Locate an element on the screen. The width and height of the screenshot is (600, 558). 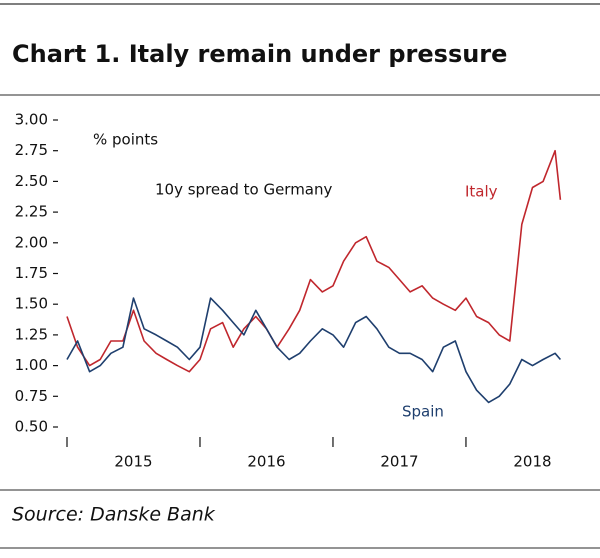
y-tick-label: 0.50 is located at coordinates (31, 427).